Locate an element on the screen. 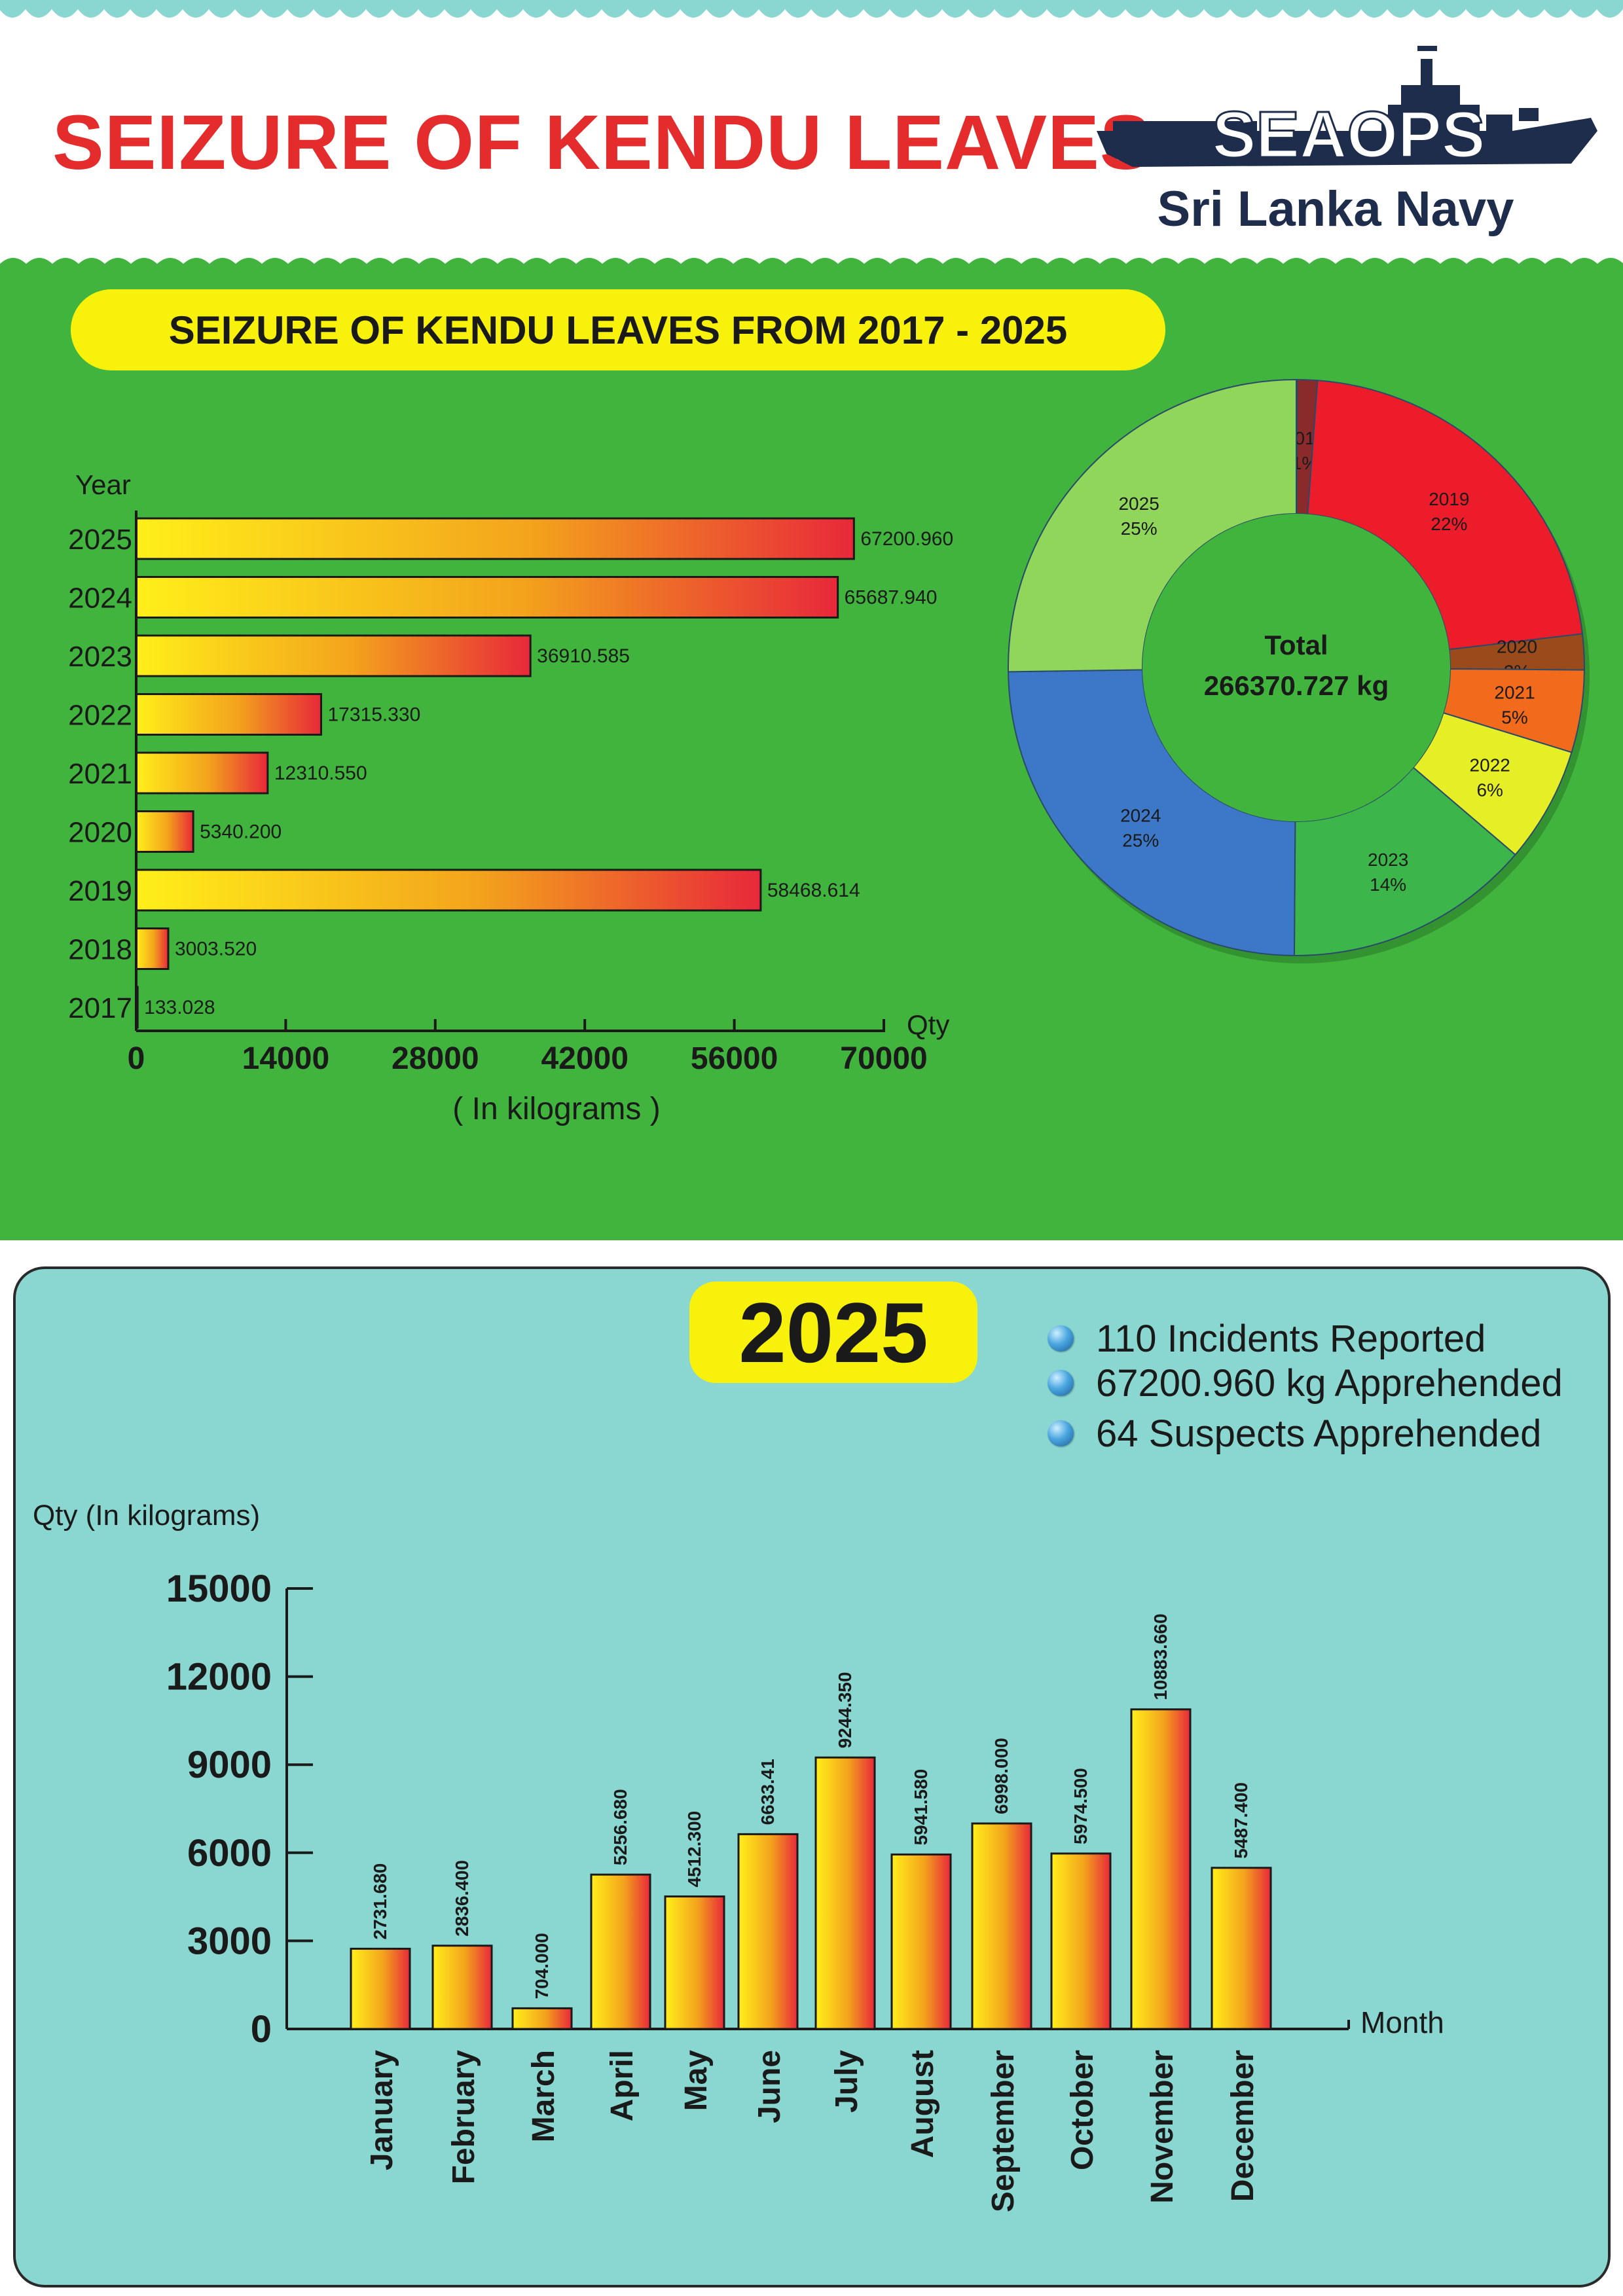 The width and height of the screenshot is (1623, 2296). donut-hole is located at coordinates (1296, 667).